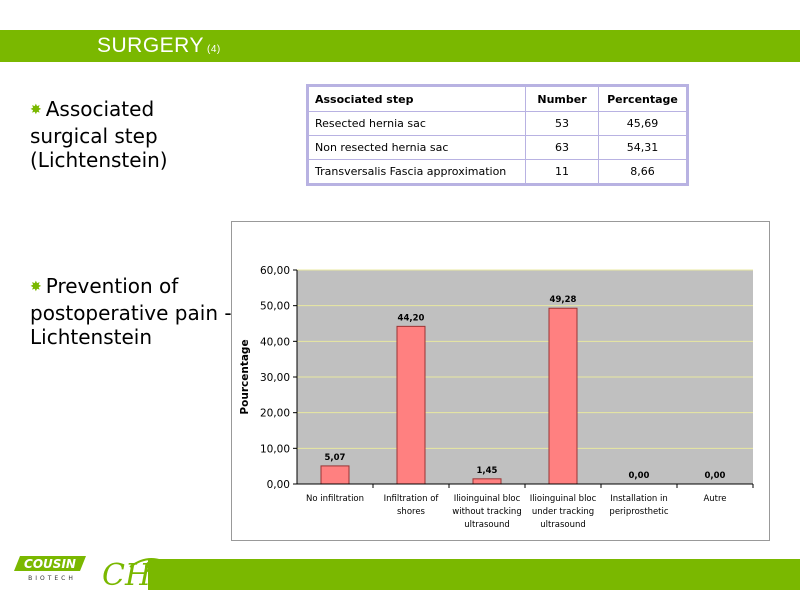  I want to click on table-cell: 8,66, so click(642, 171).